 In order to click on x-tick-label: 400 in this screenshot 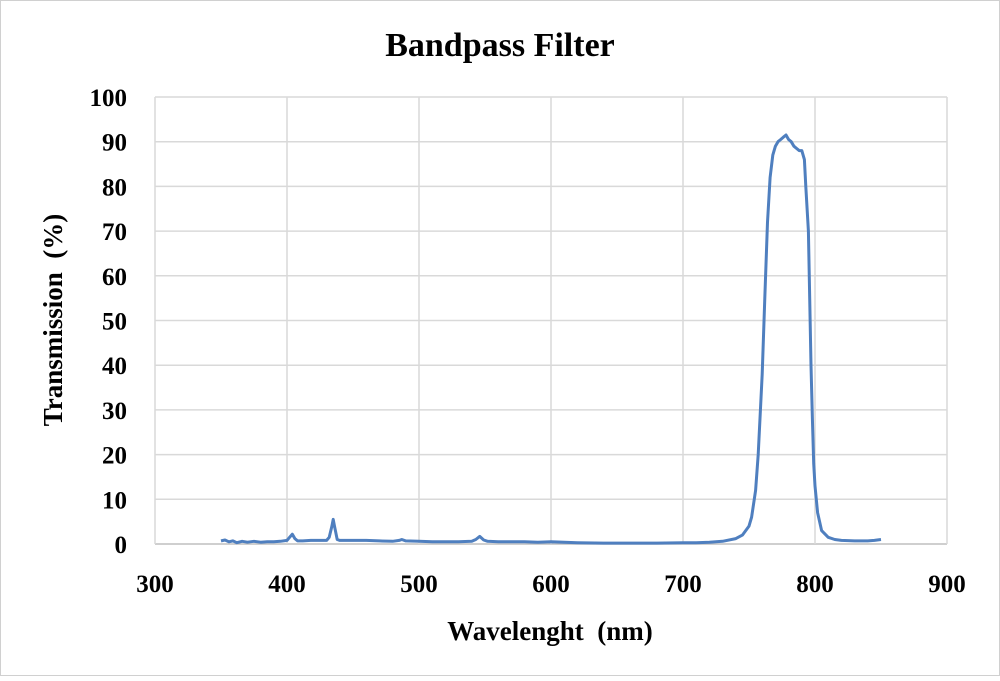, I will do `click(287, 584)`.